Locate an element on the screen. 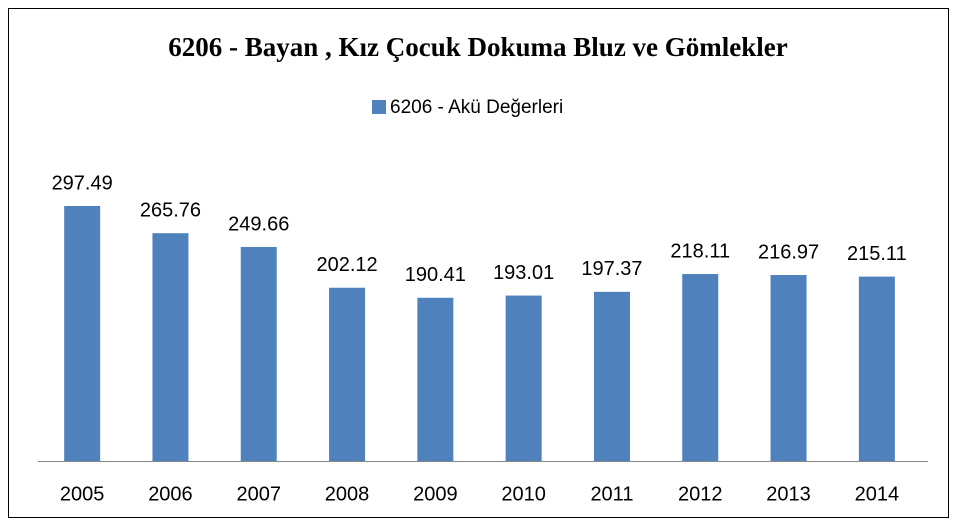 The height and width of the screenshot is (525, 957). x-tick-label: 2013 is located at coordinates (788, 494).